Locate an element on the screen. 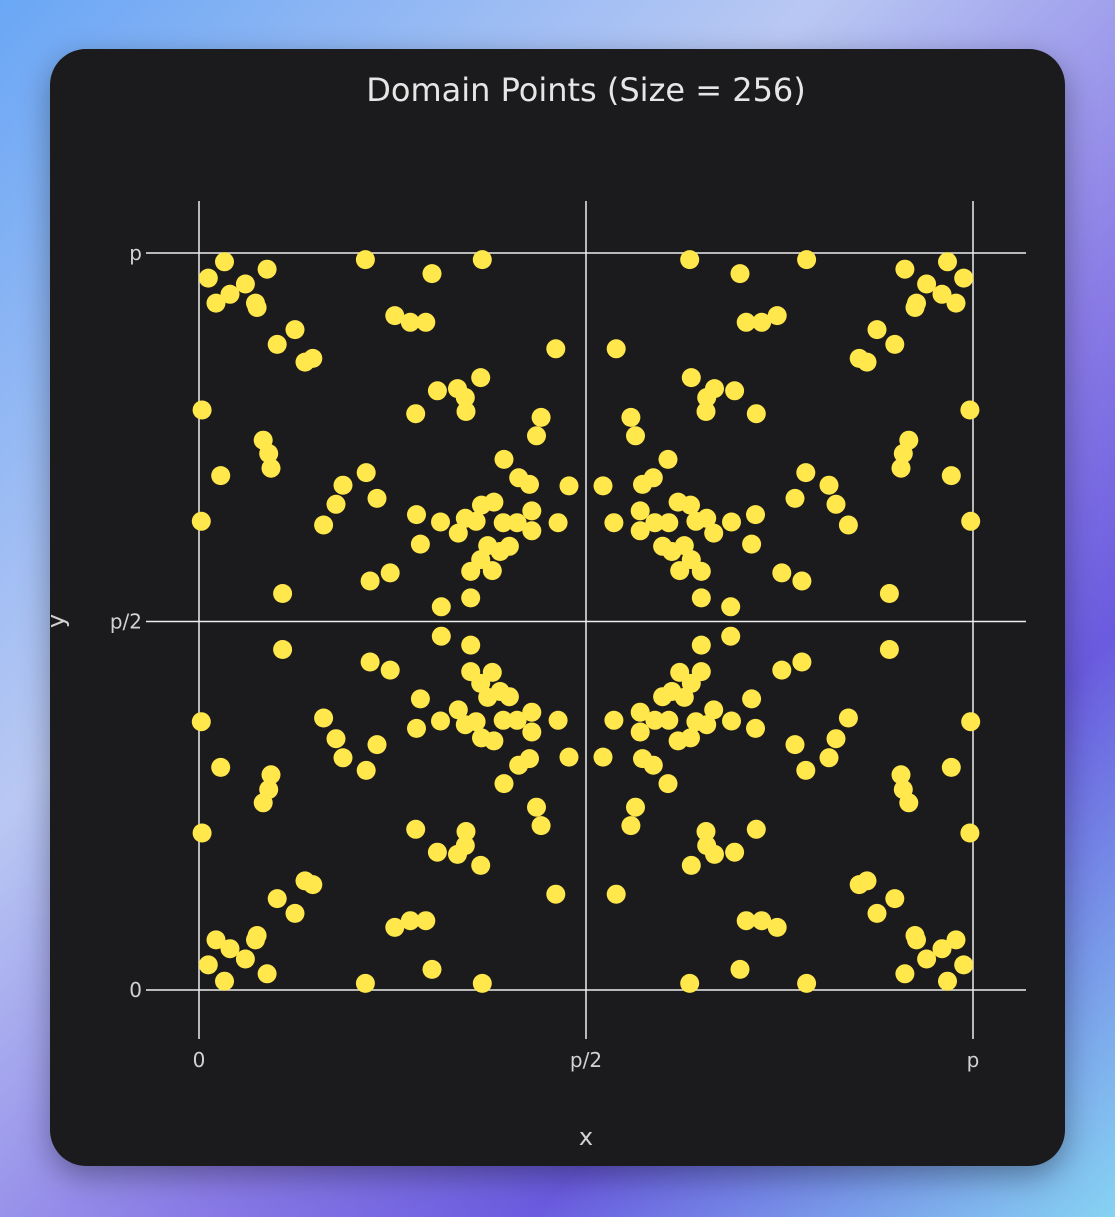  x-tick-label-1: p/2 is located at coordinates (586, 1060).